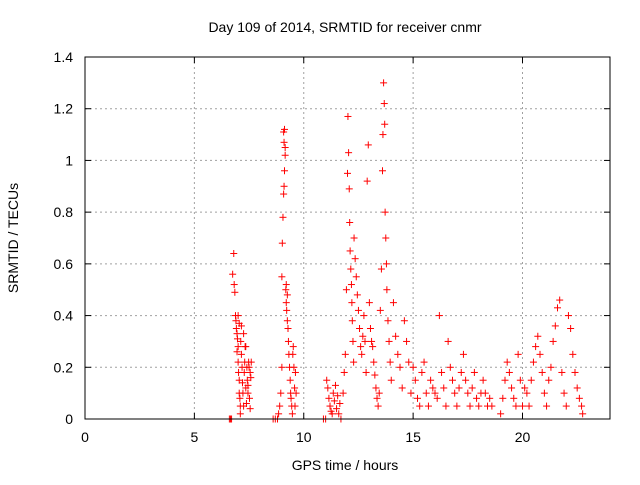  What do you see at coordinates (64, 367) in the screenshot?
I see `y-tick-label: 0.2` at bounding box center [64, 367].